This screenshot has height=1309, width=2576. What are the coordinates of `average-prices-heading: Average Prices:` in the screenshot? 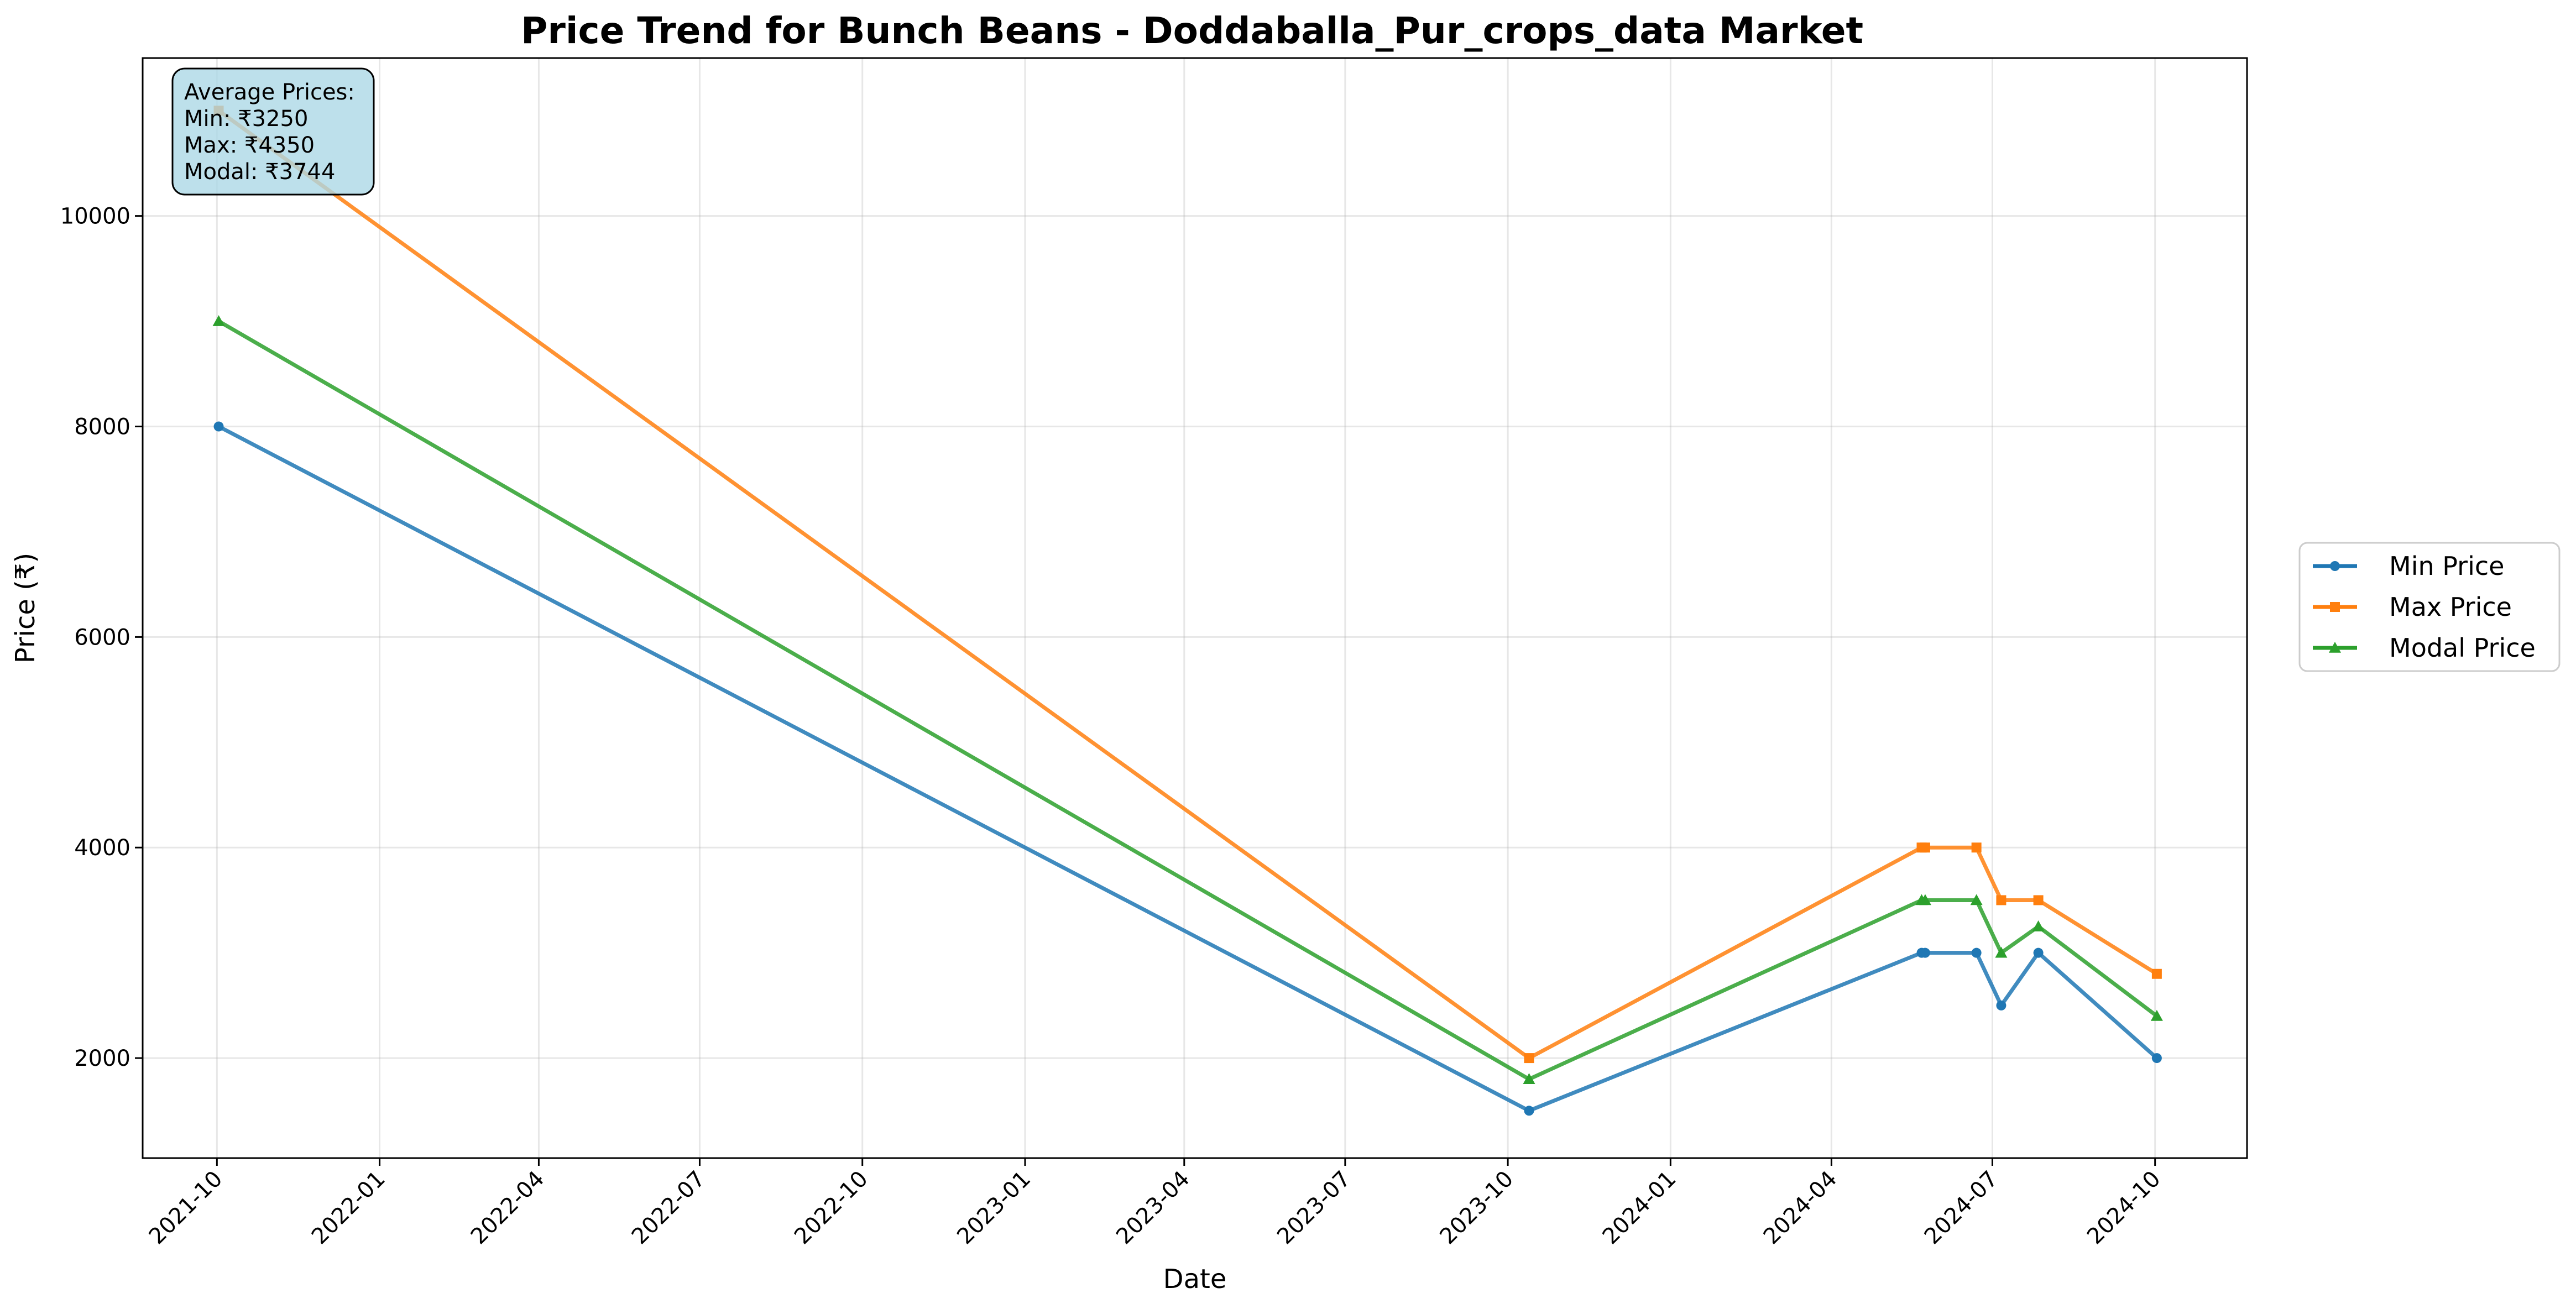 It's located at (269, 92).